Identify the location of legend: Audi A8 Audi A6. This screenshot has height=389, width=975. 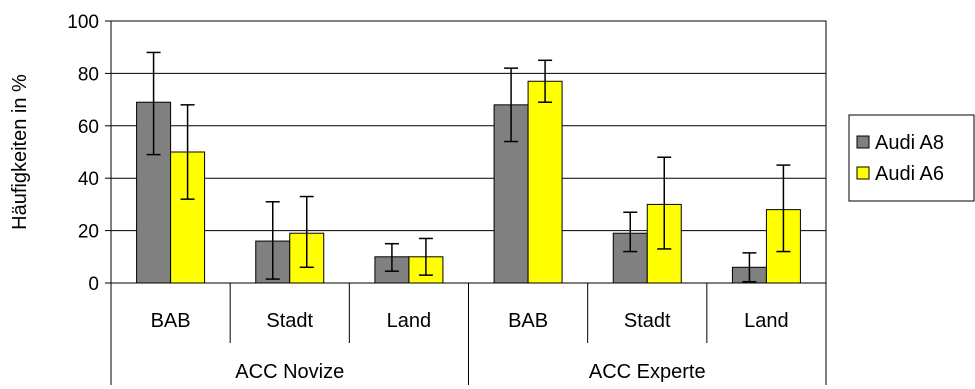
(911, 158).